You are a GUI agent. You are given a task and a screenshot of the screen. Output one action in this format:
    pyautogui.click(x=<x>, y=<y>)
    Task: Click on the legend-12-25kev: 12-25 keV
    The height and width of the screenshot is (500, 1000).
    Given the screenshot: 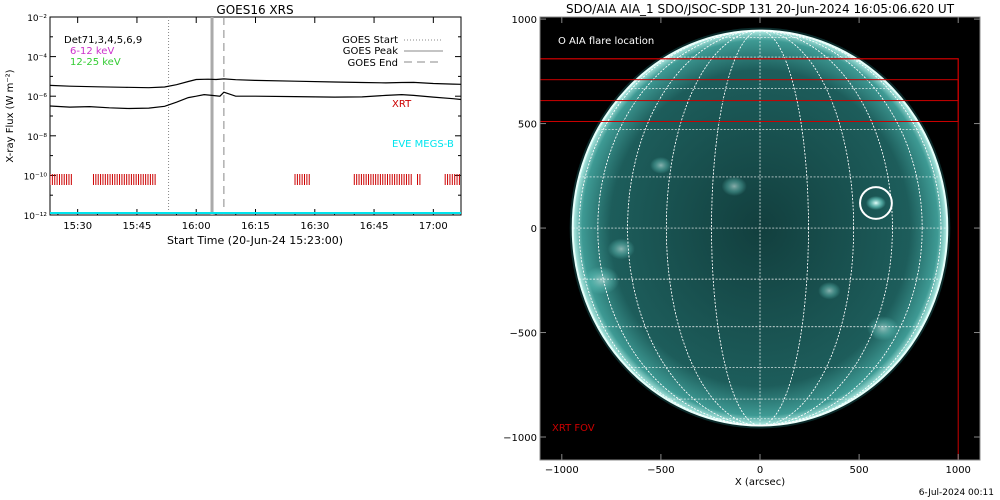 What is the action you would take?
    pyautogui.click(x=95, y=62)
    